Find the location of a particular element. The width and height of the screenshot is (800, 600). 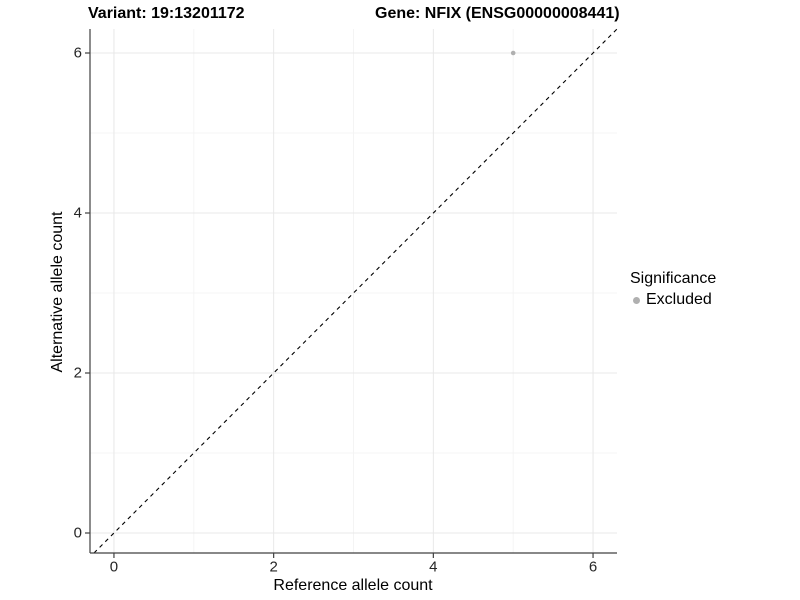

y-tick-label: 4 is located at coordinates (77, 213).